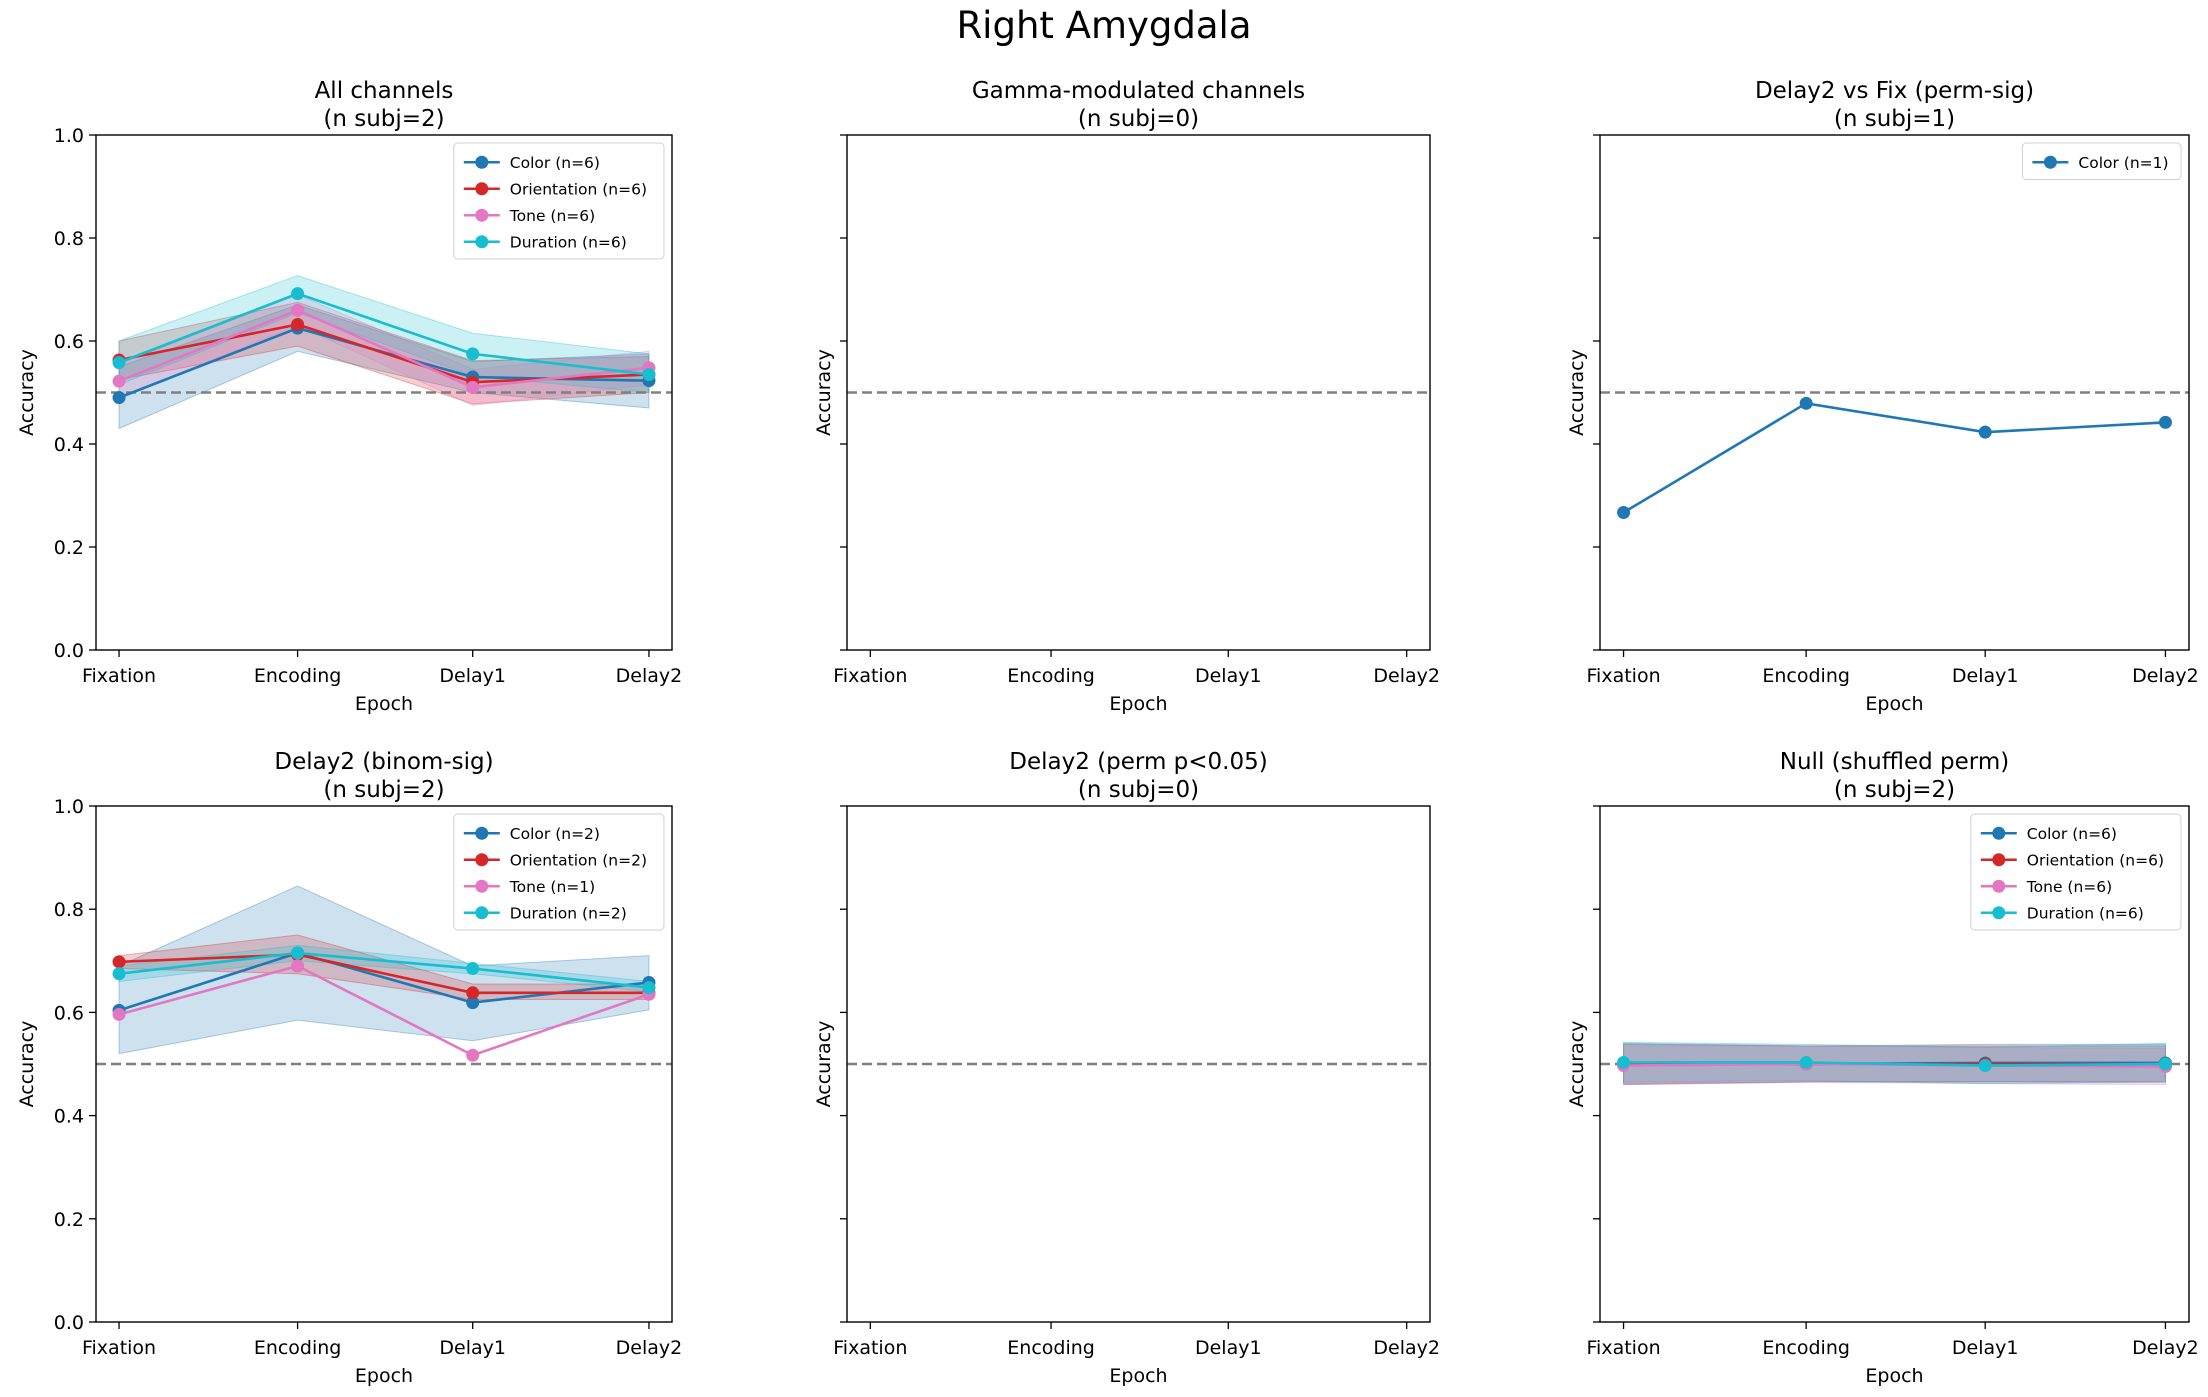 This screenshot has width=2208, height=1397. What do you see at coordinates (384, 91) in the screenshot?
I see `subplot-title: All channels` at bounding box center [384, 91].